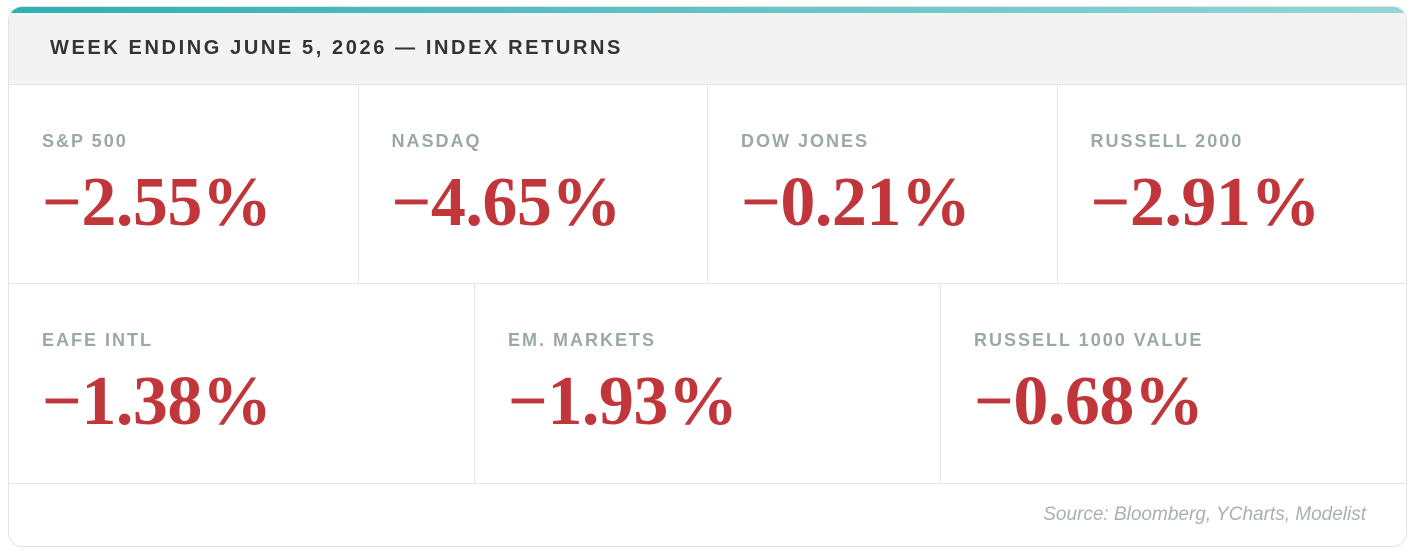  I want to click on index-tile: NASDAQ −4.65%, so click(533, 184).